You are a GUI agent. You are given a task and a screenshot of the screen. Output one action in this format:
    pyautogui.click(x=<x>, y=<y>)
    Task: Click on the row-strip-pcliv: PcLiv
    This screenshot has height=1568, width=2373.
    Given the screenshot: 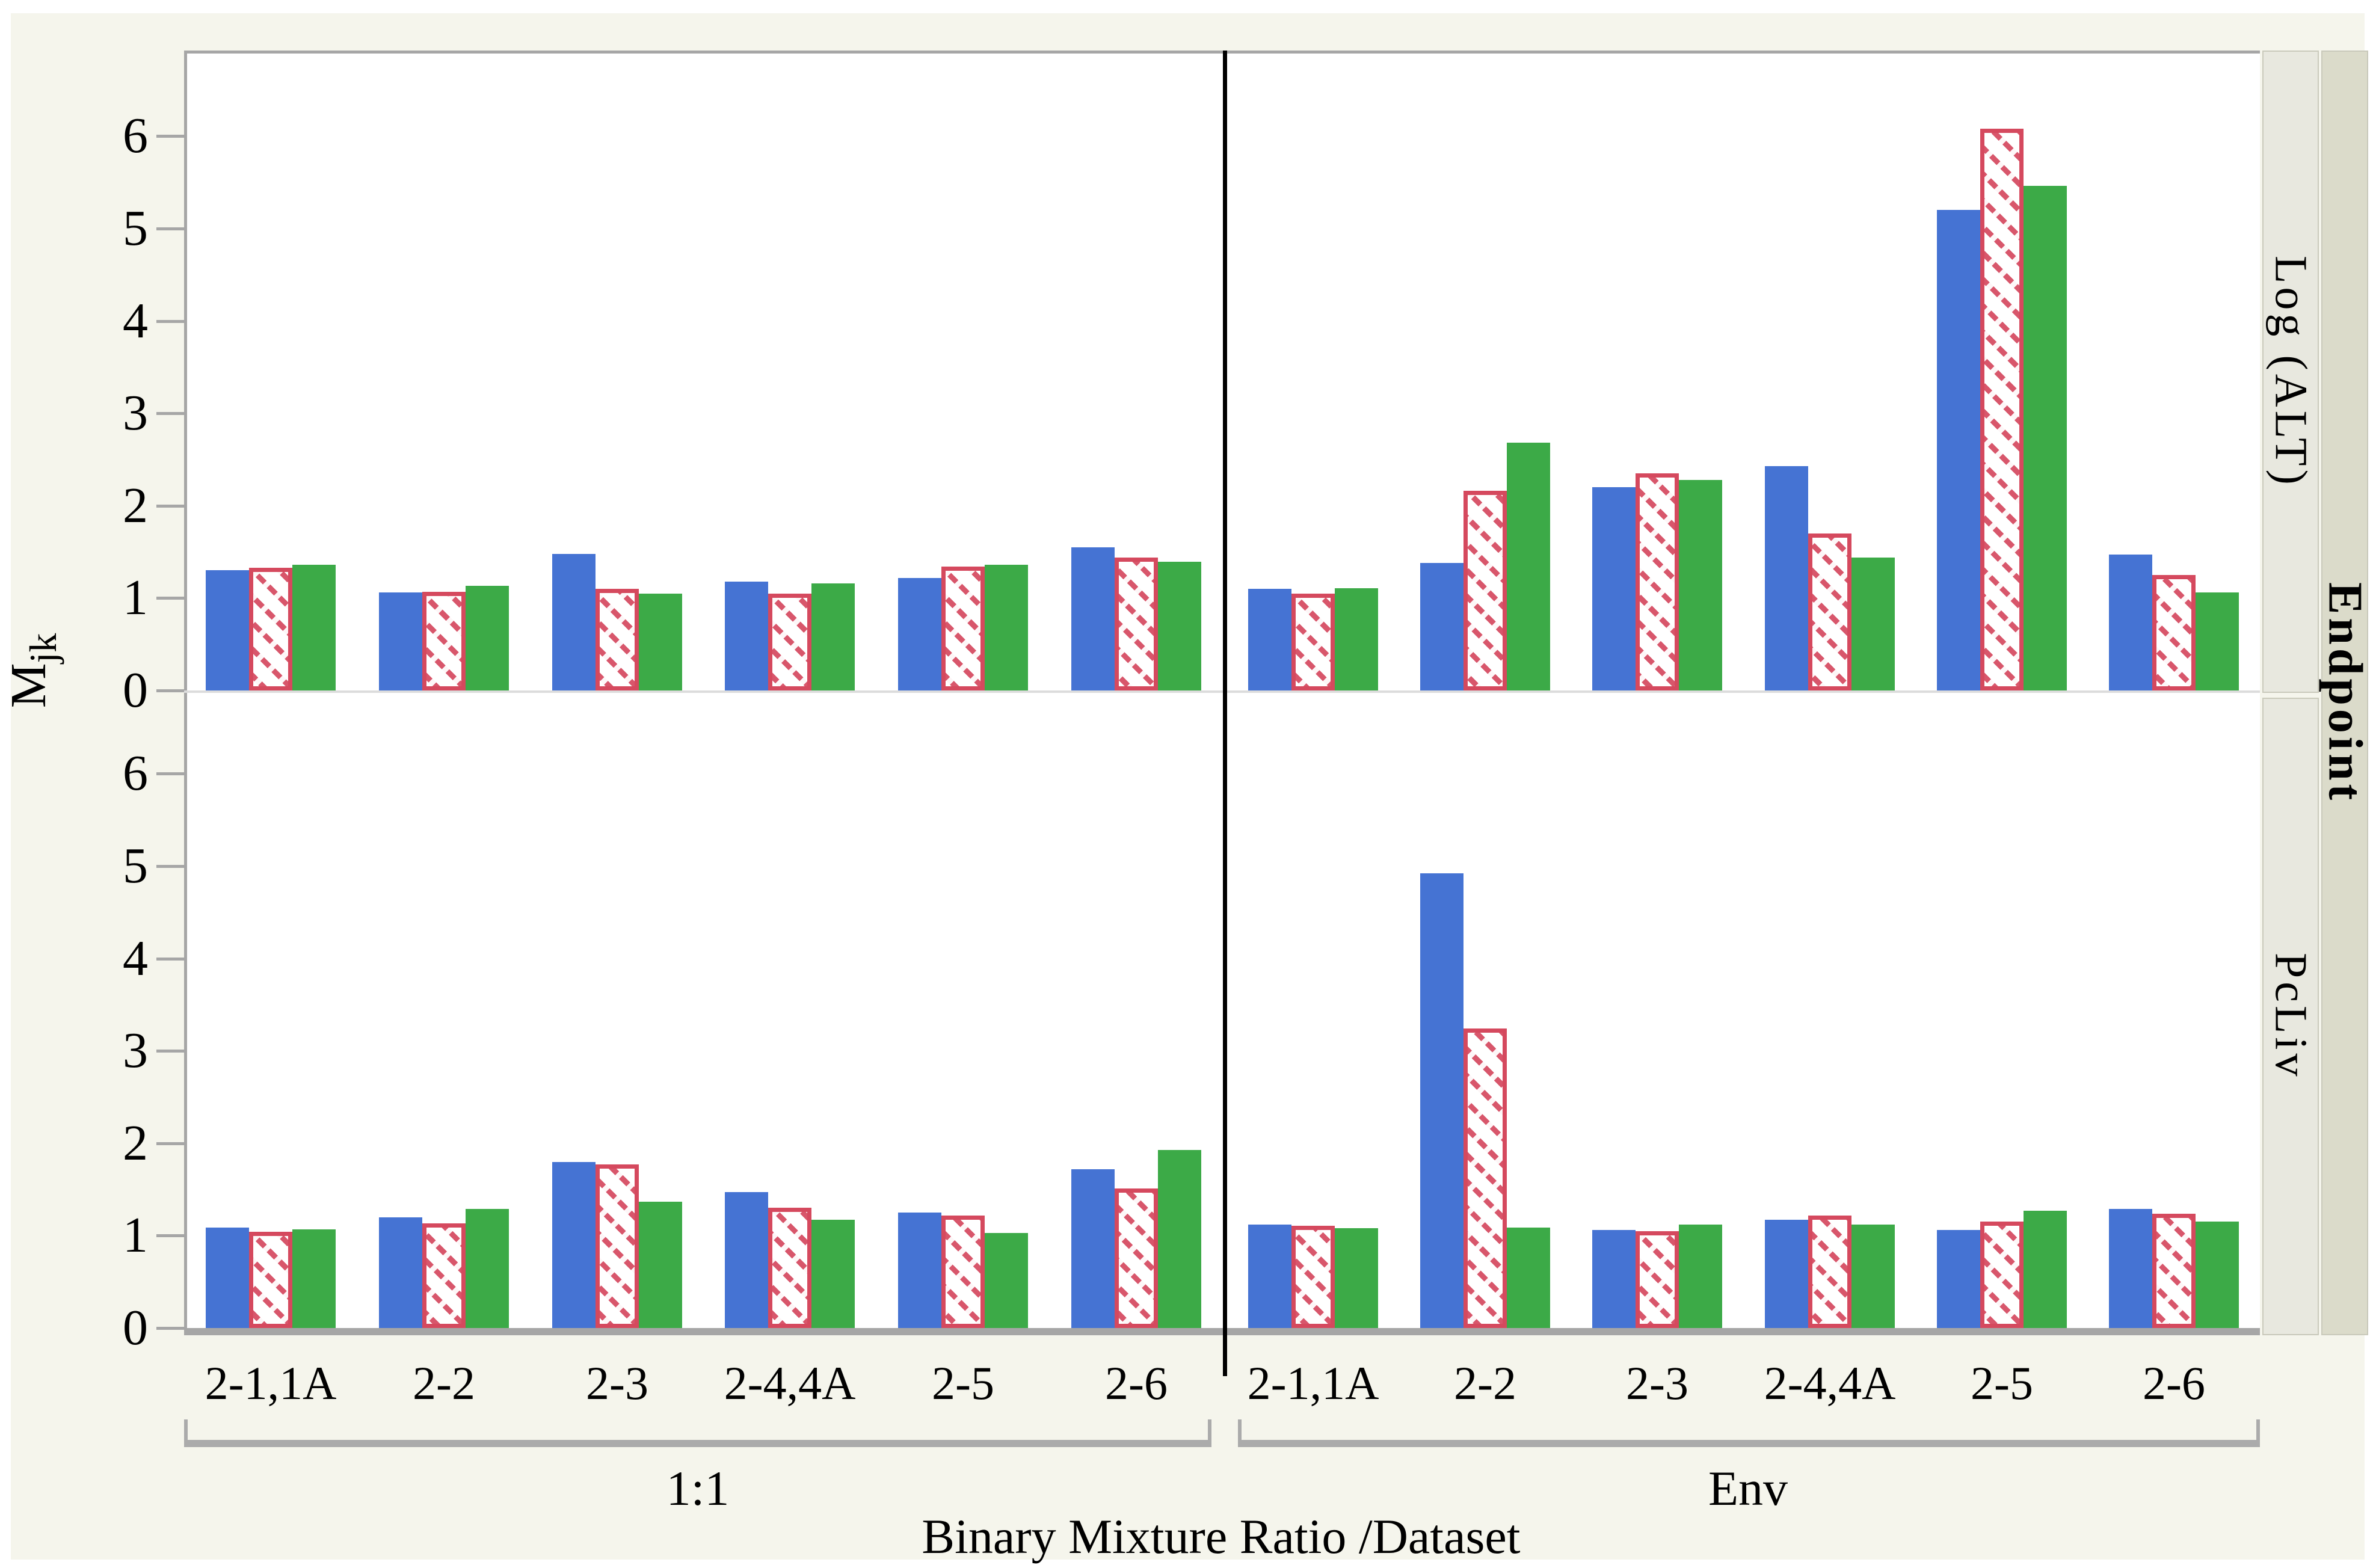 What is the action you would take?
    pyautogui.click(x=2290, y=1017)
    